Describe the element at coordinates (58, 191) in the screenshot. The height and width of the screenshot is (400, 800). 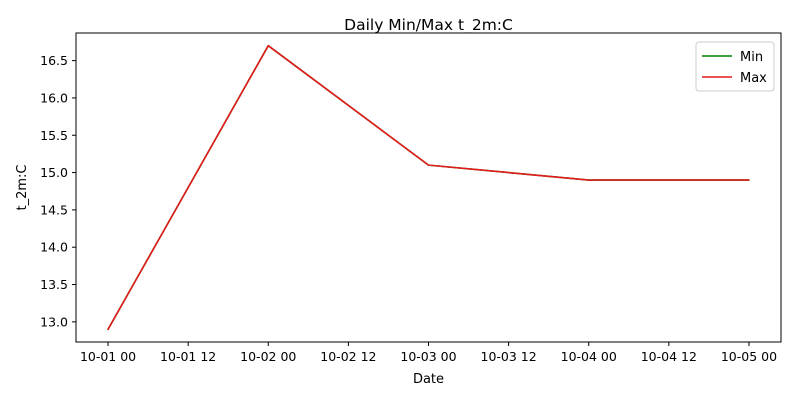
I see `y-axis: 13.0 13.5 14.0 14.5 15.0 15.5 16.0 16.5` at that location.